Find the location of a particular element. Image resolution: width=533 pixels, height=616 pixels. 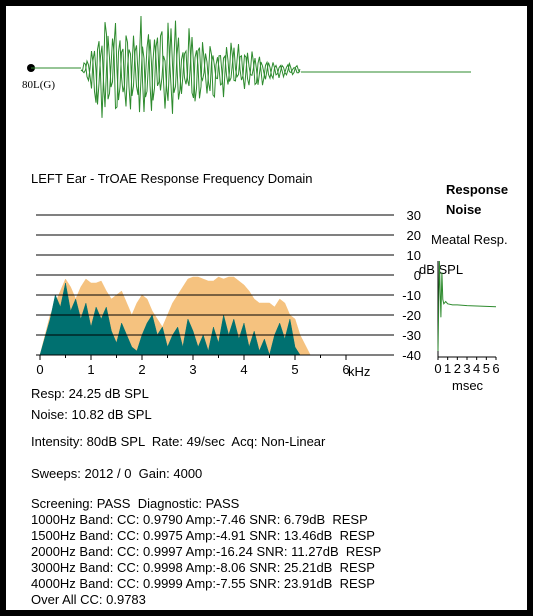

legend-response: Response is located at coordinates (477, 189).